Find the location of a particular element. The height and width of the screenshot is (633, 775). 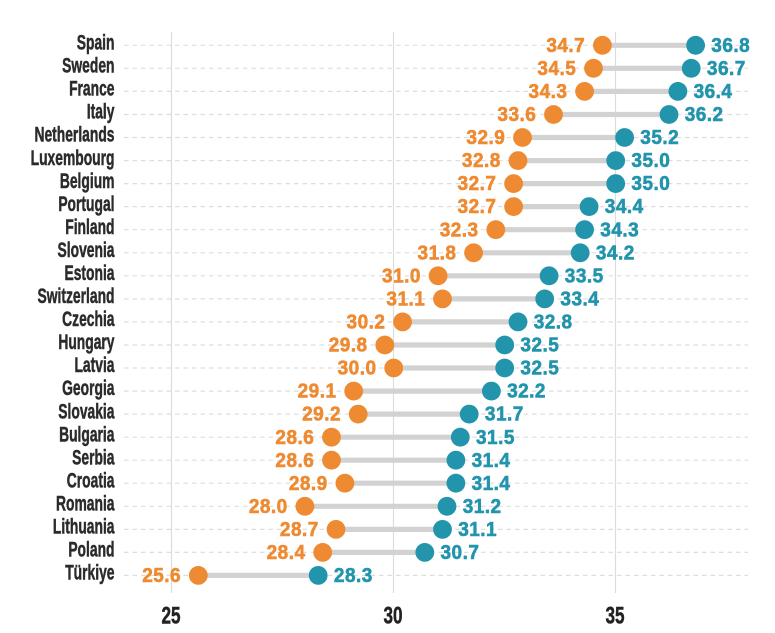

svg-text: Serbia is located at coordinates (93, 458).